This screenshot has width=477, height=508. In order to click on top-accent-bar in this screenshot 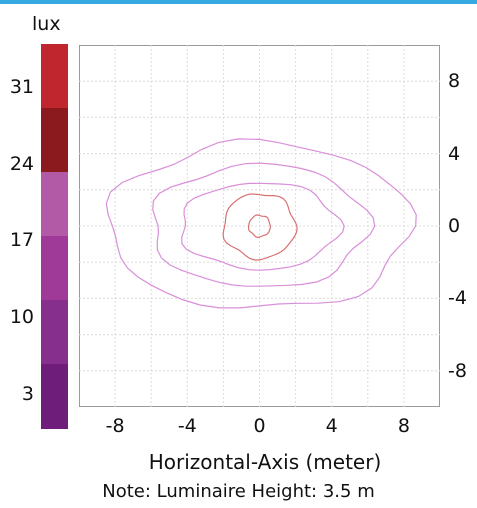, I will do `click(238, 2)`.